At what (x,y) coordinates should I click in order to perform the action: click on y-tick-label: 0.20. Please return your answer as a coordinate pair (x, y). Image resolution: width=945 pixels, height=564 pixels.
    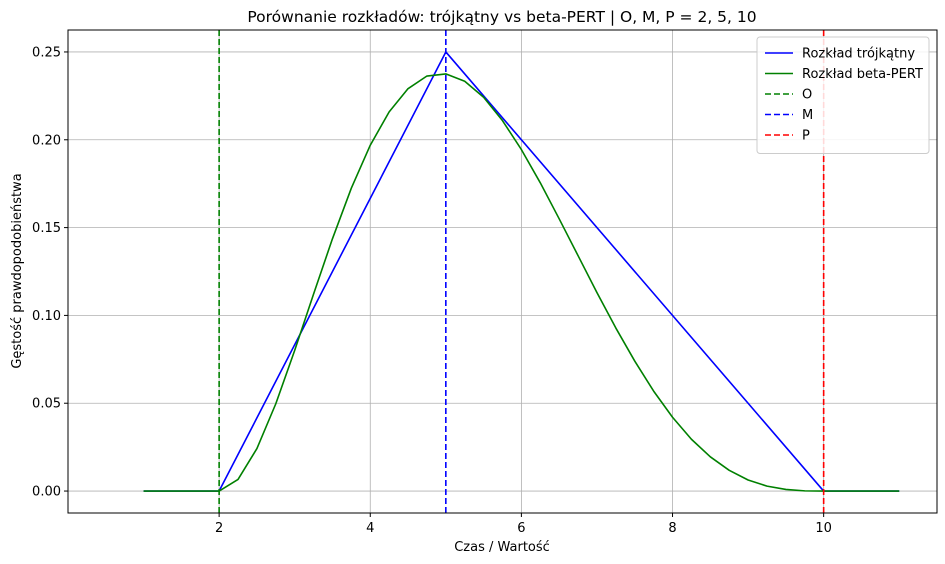
    Looking at the image, I should click on (46, 140).